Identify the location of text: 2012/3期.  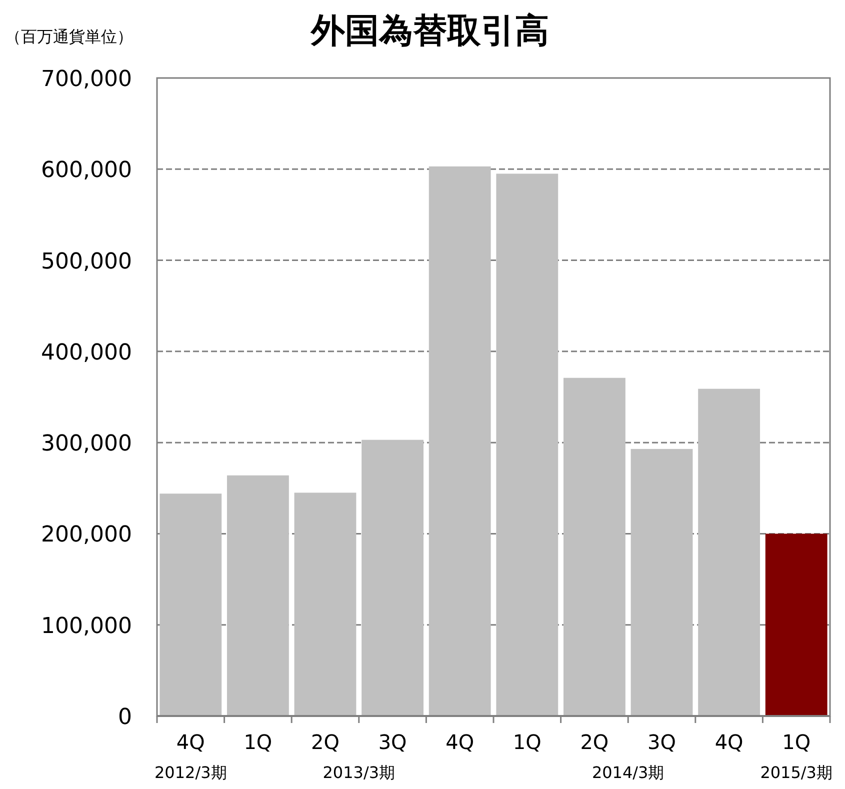
(190, 772).